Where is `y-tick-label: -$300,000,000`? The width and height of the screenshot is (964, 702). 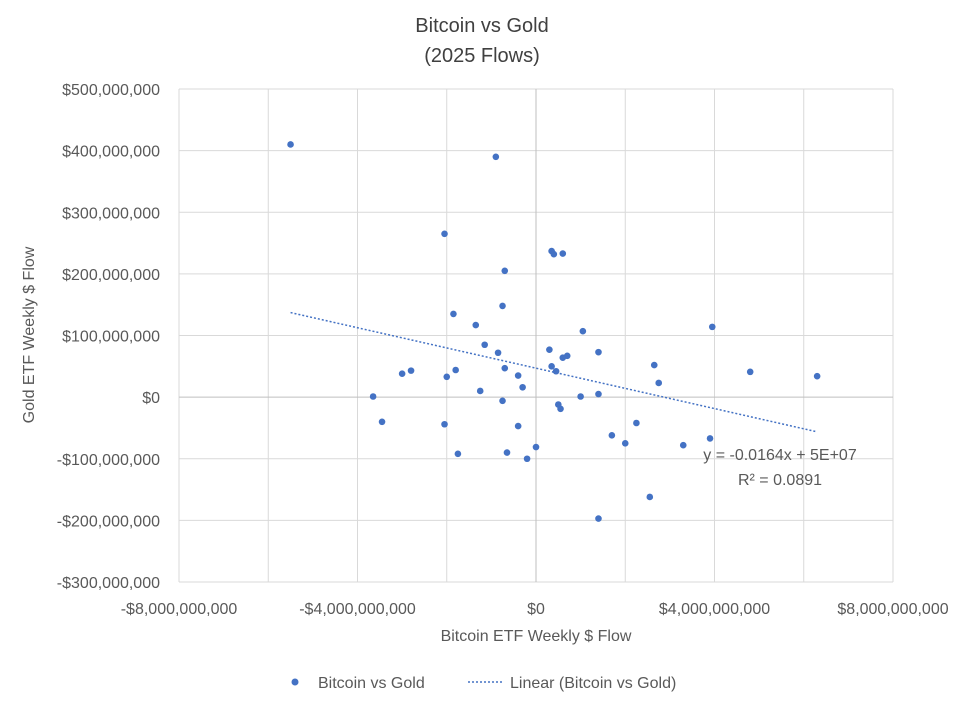
y-tick-label: -$300,000,000 is located at coordinates (108, 583).